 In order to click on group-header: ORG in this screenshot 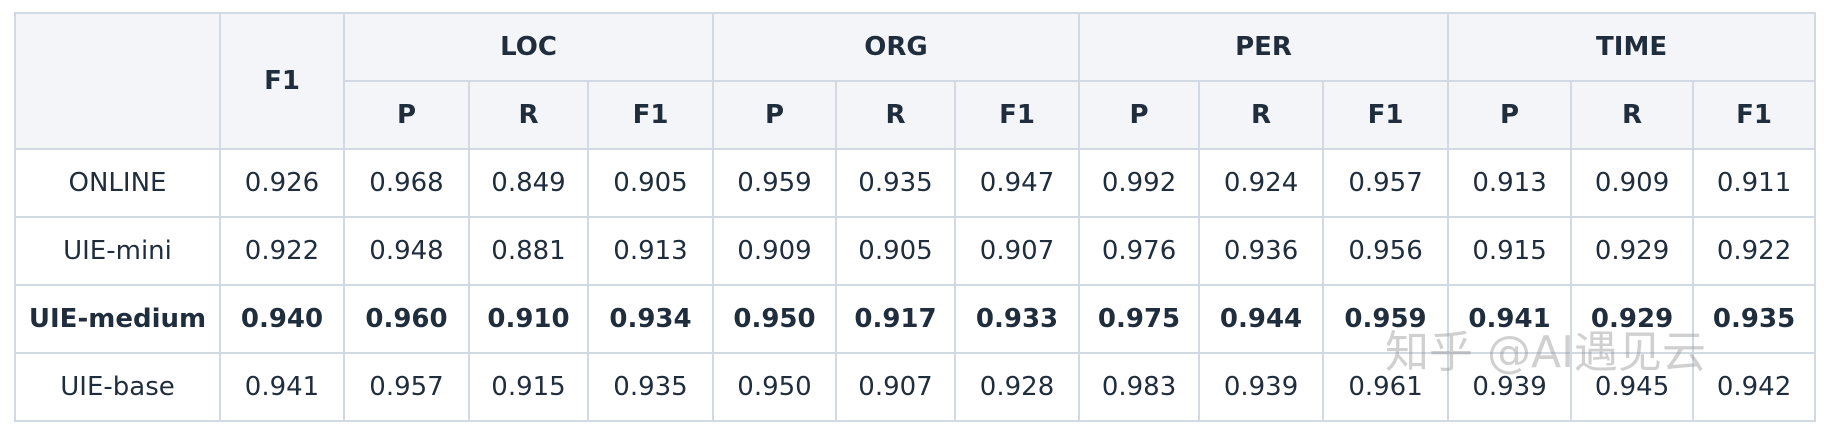, I will do `click(896, 47)`.